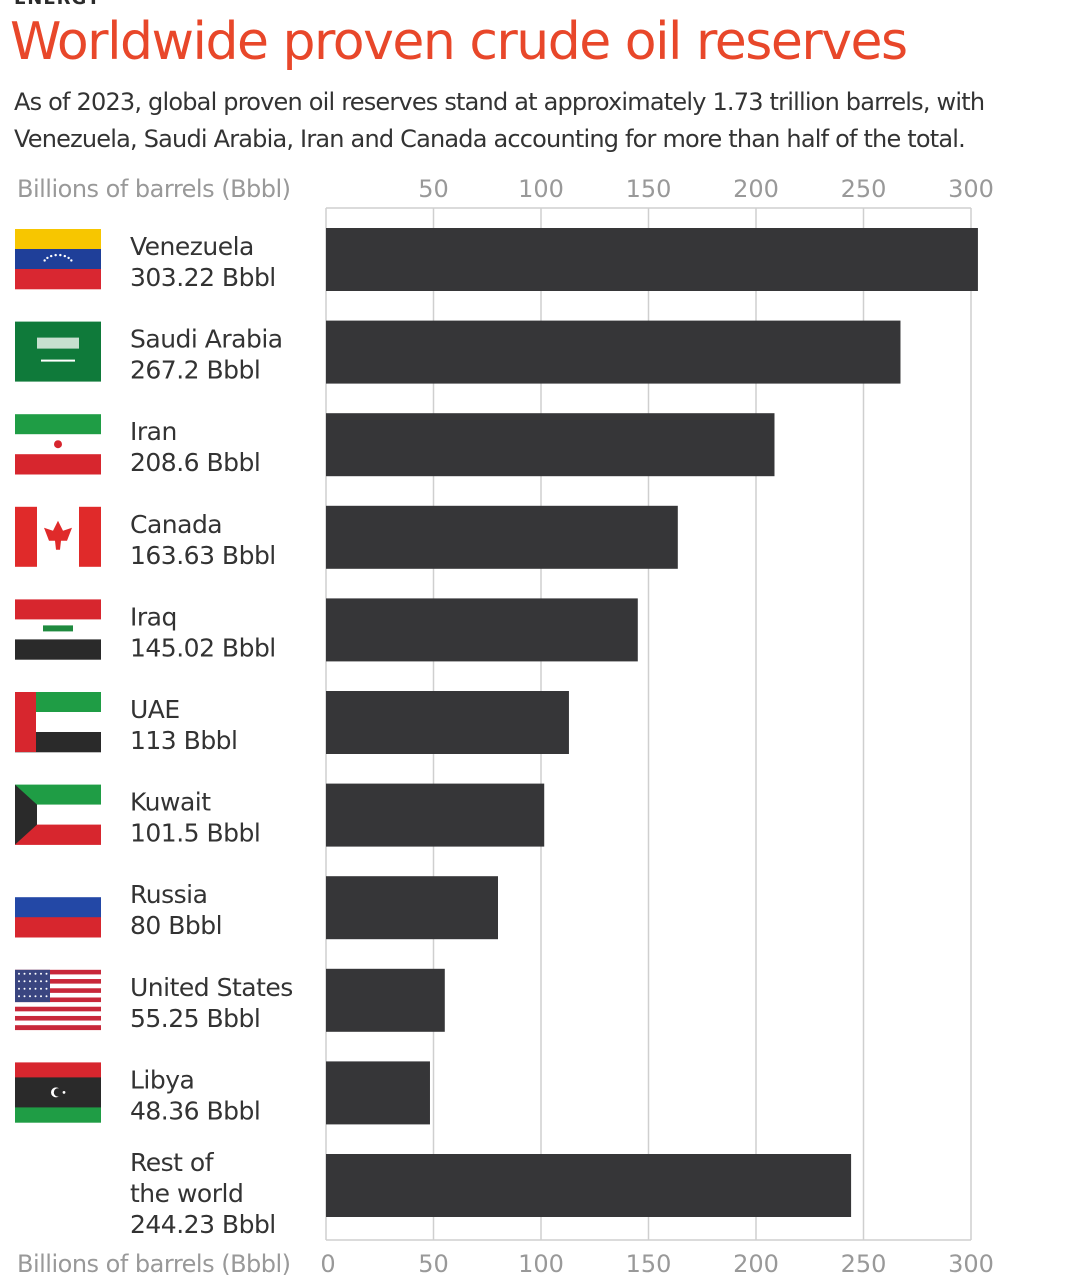 The height and width of the screenshot is (1287, 1080). Describe the element at coordinates (58, 444) in the screenshot. I see `iran-flag-icon` at that location.